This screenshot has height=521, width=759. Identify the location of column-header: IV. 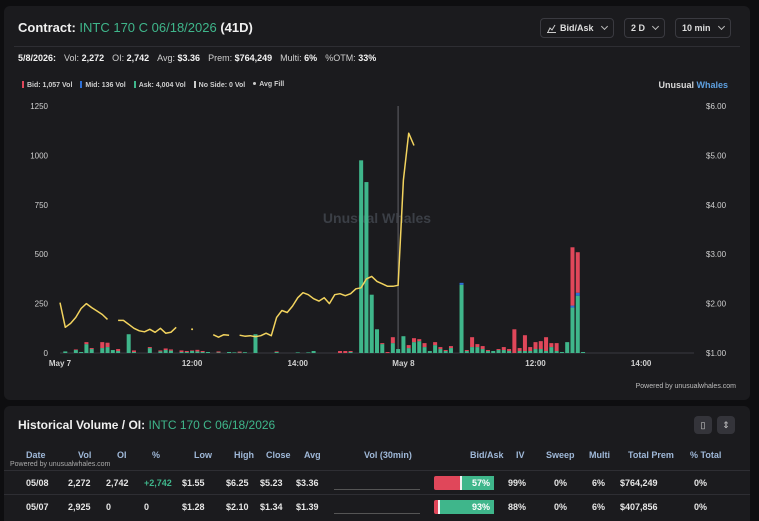
(520, 455).